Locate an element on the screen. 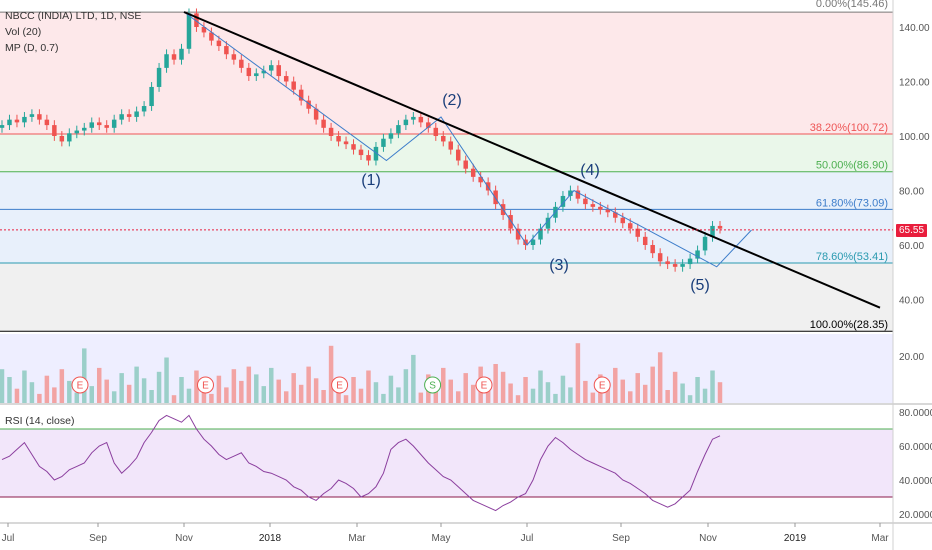 This screenshot has width=932, height=550. rsi-tick-label: 80.0000 is located at coordinates (915, 413).